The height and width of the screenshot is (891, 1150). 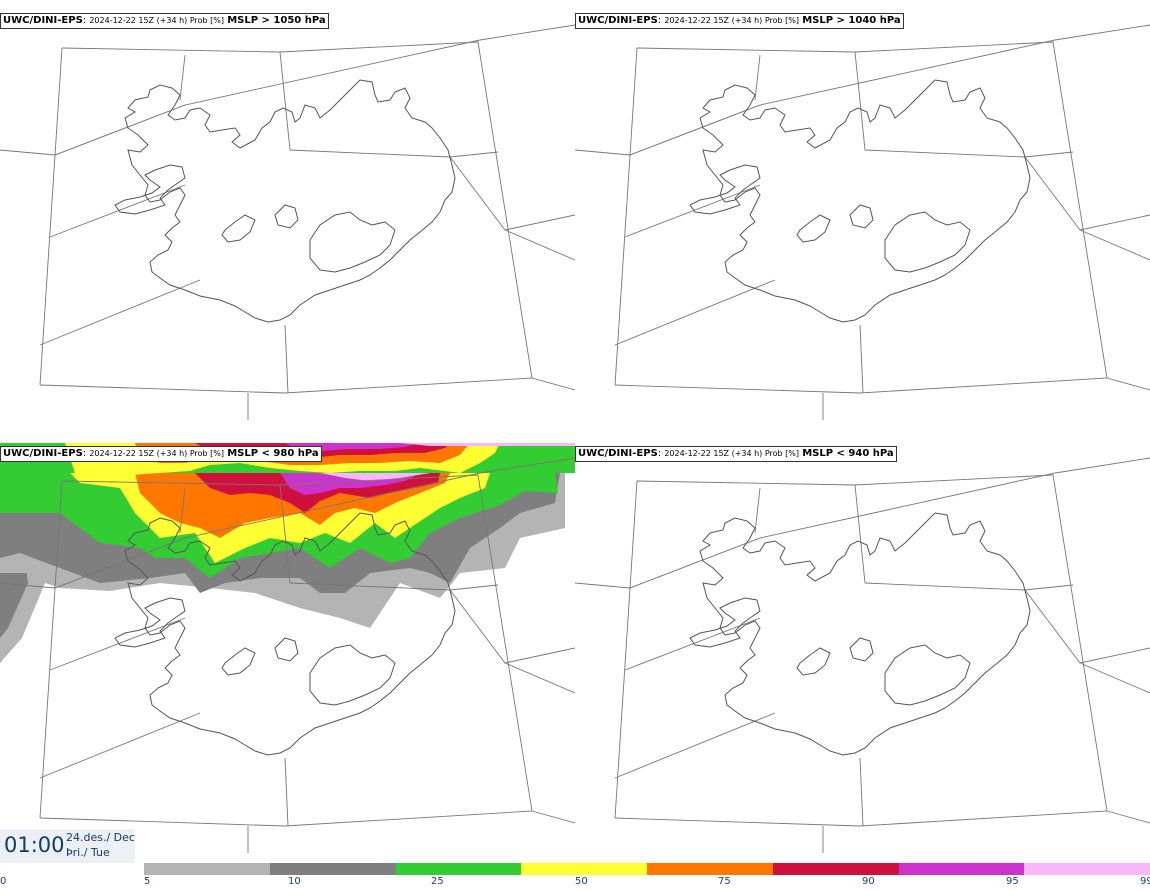 What do you see at coordinates (1145, 881) in the screenshot?
I see `colorbar-tick-label: 99` at bounding box center [1145, 881].